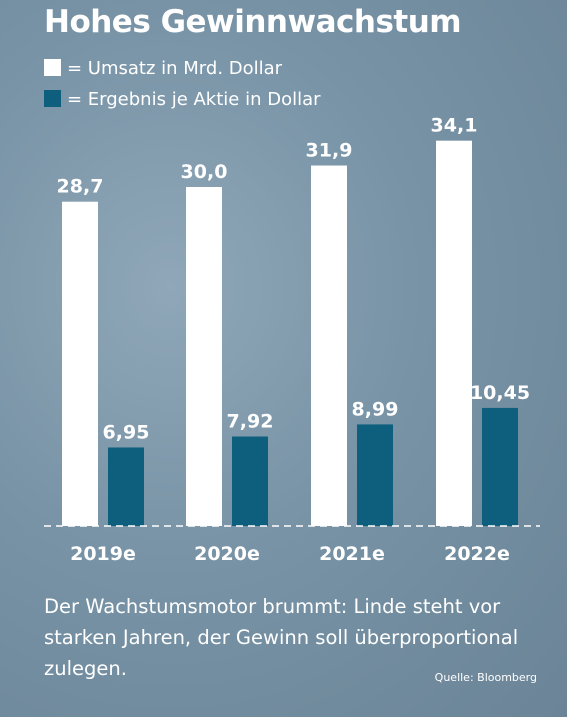 The width and height of the screenshot is (567, 717). I want to click on revenue-value-label-2020e: 30,0, so click(204, 172).